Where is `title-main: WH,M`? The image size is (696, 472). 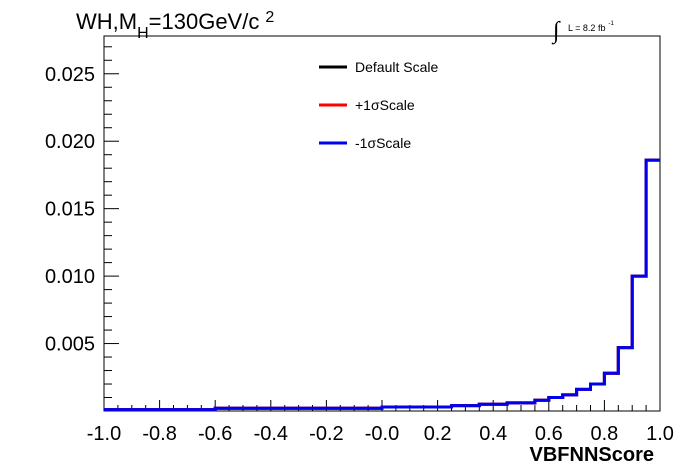
title-main: WH,M is located at coordinates (106, 21).